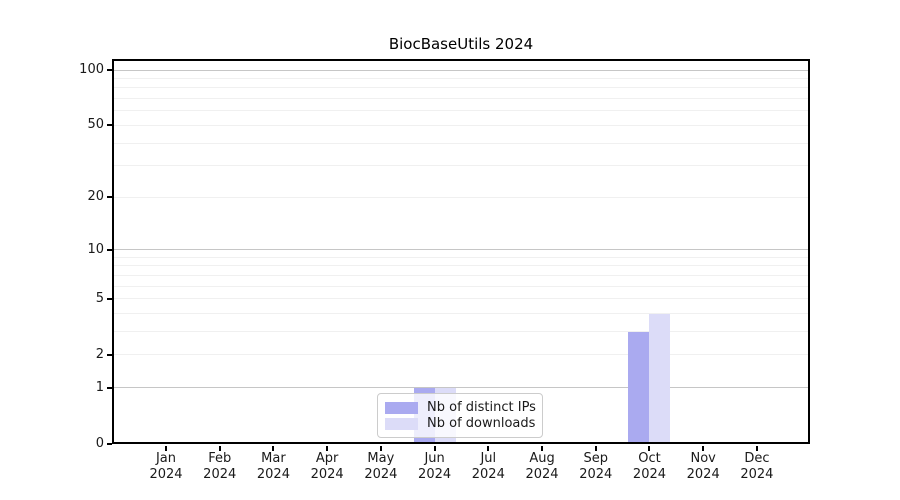  What do you see at coordinates (273, 448) in the screenshot?
I see `xtick-mark-mar` at bounding box center [273, 448].